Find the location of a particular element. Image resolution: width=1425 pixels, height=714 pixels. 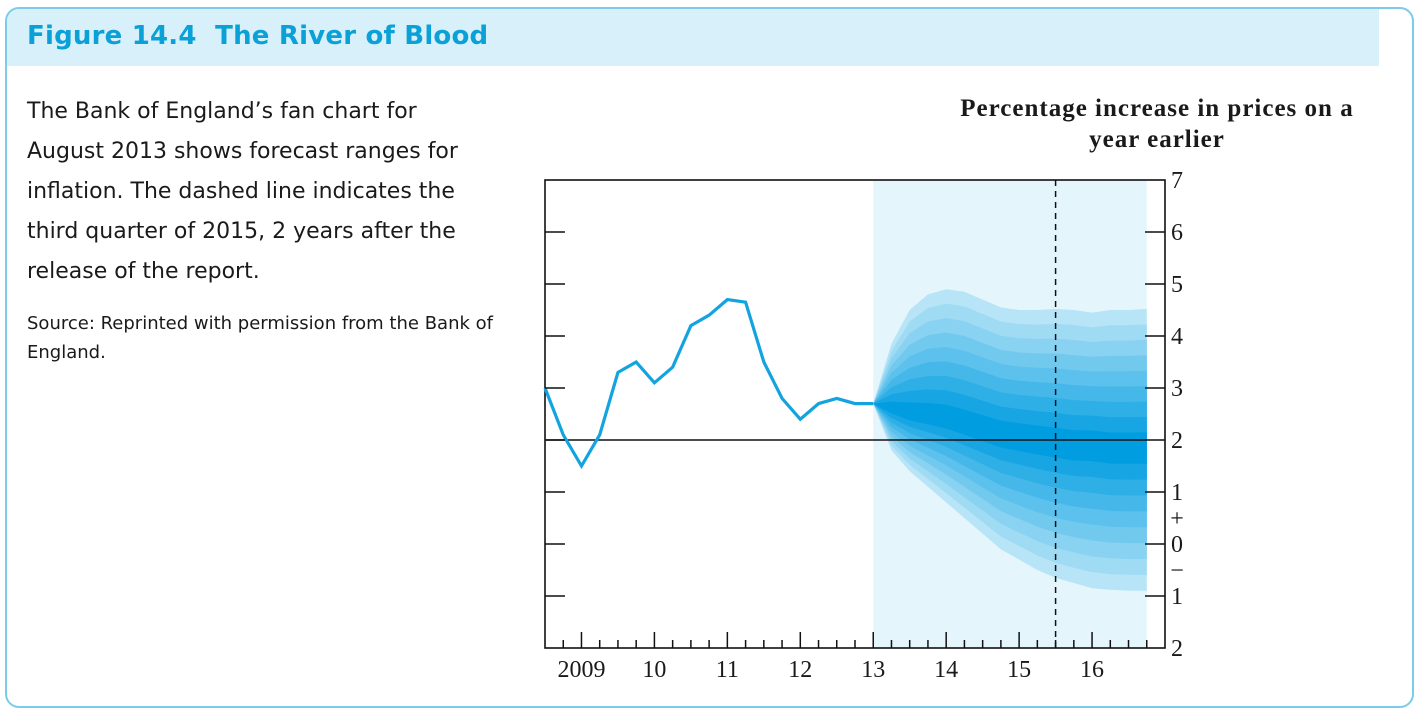

x-tick-label: 13 is located at coordinates (873, 670).